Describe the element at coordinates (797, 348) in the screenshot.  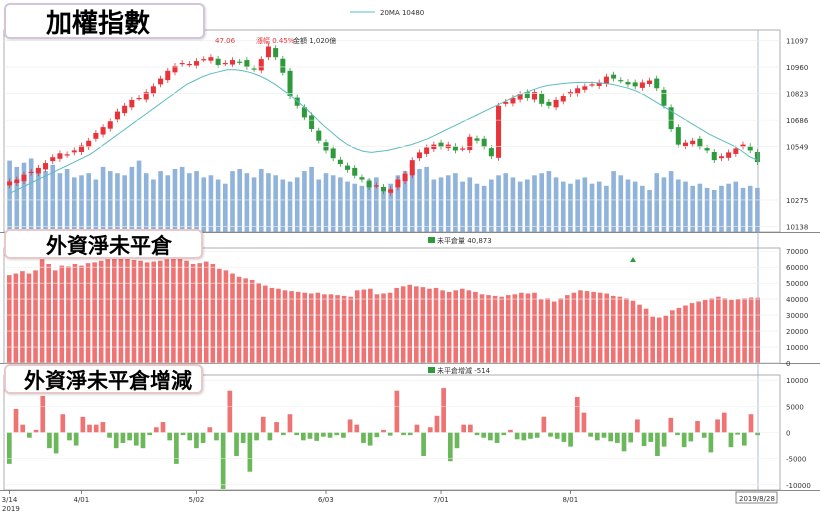
I see `oi-tick-label: 10000` at that location.